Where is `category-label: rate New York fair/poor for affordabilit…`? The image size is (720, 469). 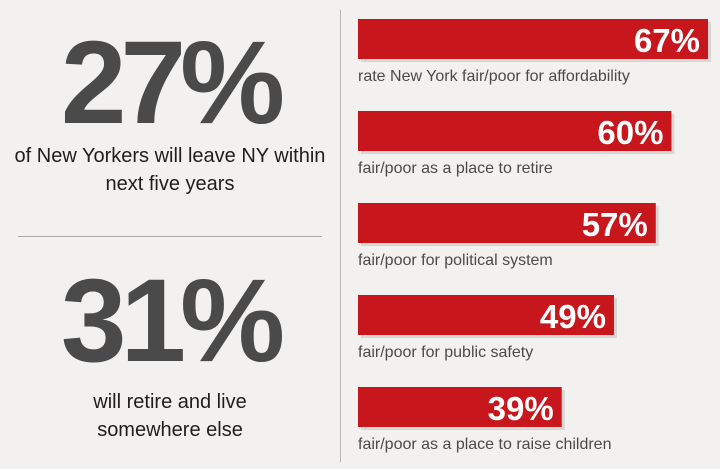
category-label: rate New York fair/poor for affordabilit… is located at coordinates (494, 76).